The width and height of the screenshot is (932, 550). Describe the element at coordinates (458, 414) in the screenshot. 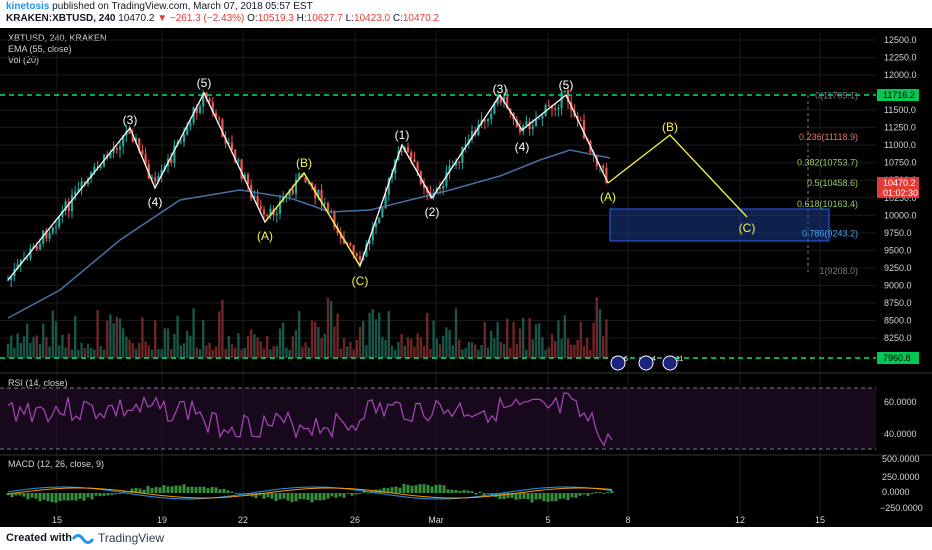

I see `rsi-pane: RSI (14, close) 60.0000 40.0000` at that location.